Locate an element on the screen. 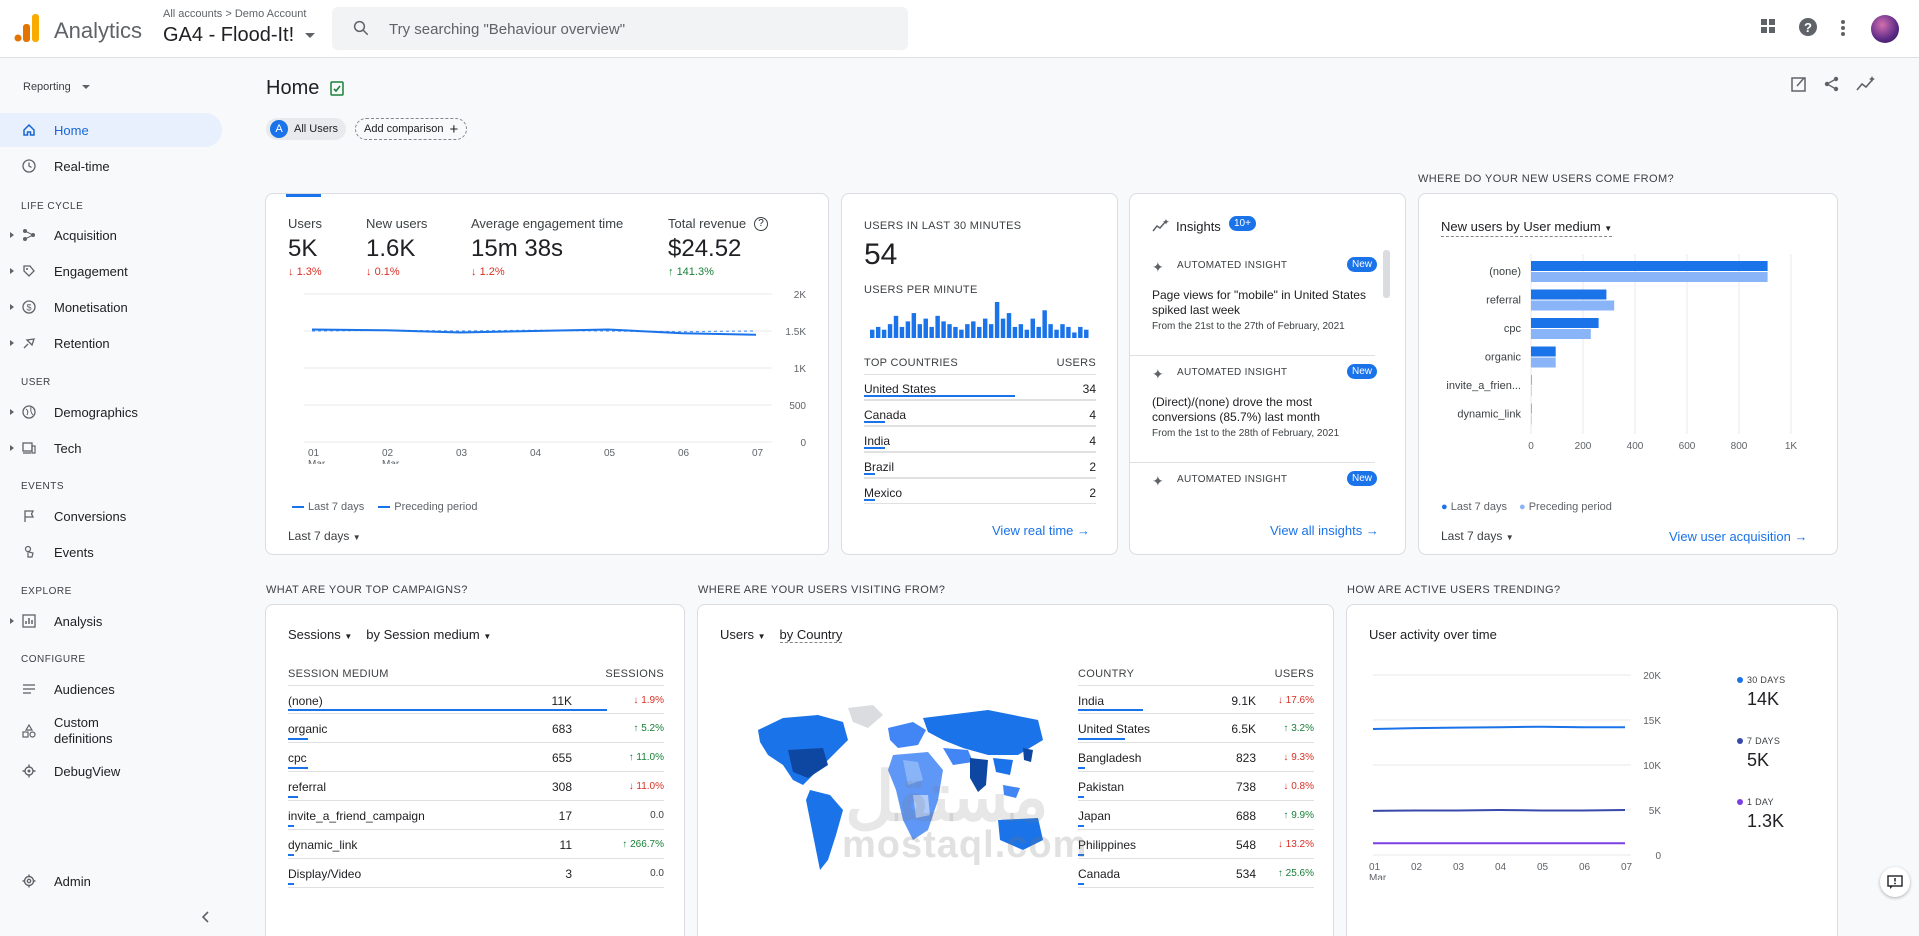  search-bar: Try searching "Behaviour overview" is located at coordinates (620, 28).